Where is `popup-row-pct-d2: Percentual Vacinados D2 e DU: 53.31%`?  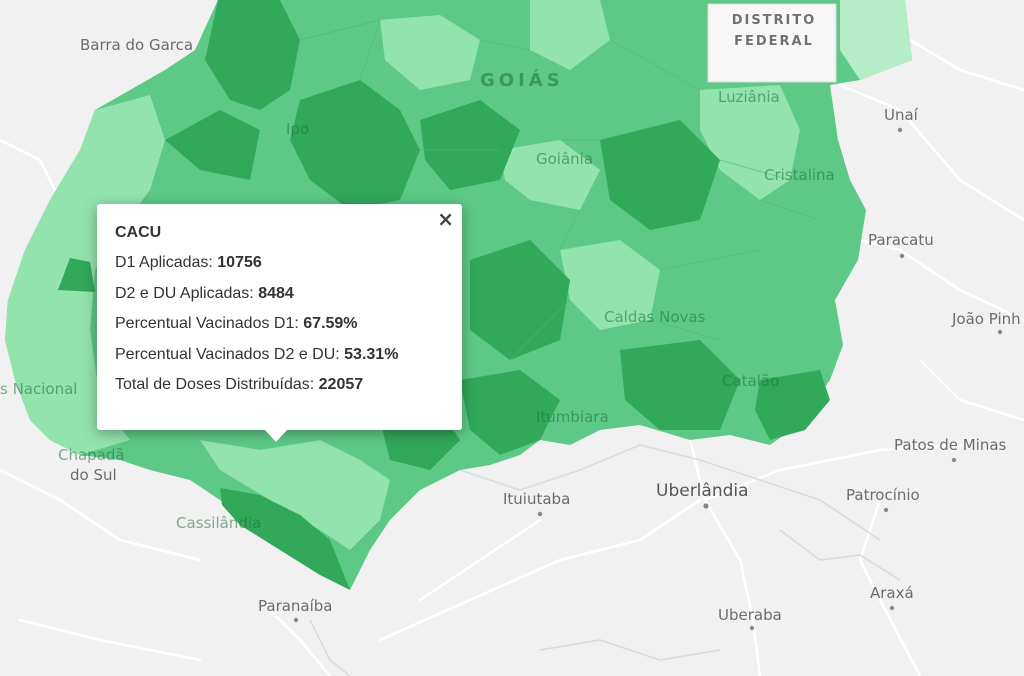
popup-row-pct-d2: Percentual Vacinados D2 e DU: 53.31% is located at coordinates (279, 355).